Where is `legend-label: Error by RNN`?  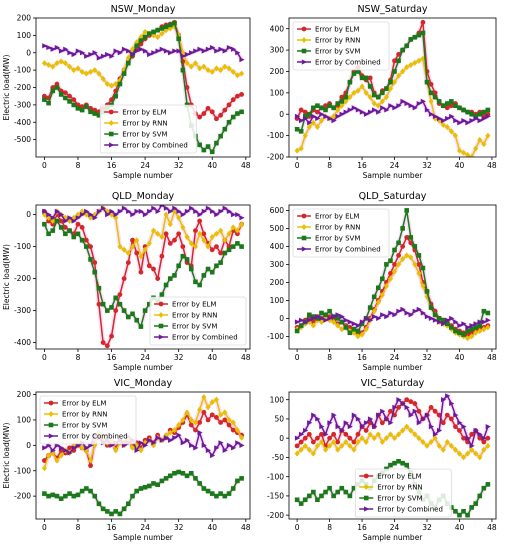 legend-label: Error by RNN is located at coordinates (337, 228).